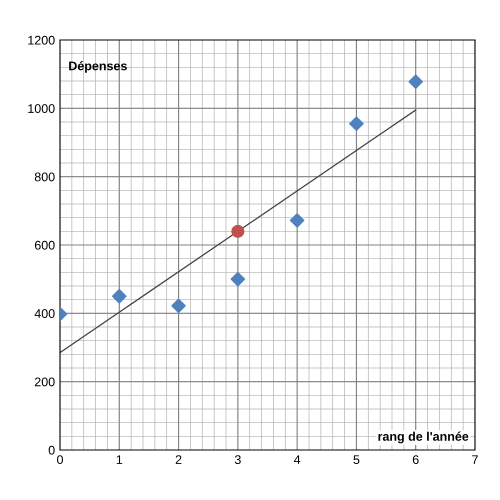 This screenshot has height=500, width=500. What do you see at coordinates (237, 459) in the screenshot?
I see `x-tick-label: 3` at bounding box center [237, 459].